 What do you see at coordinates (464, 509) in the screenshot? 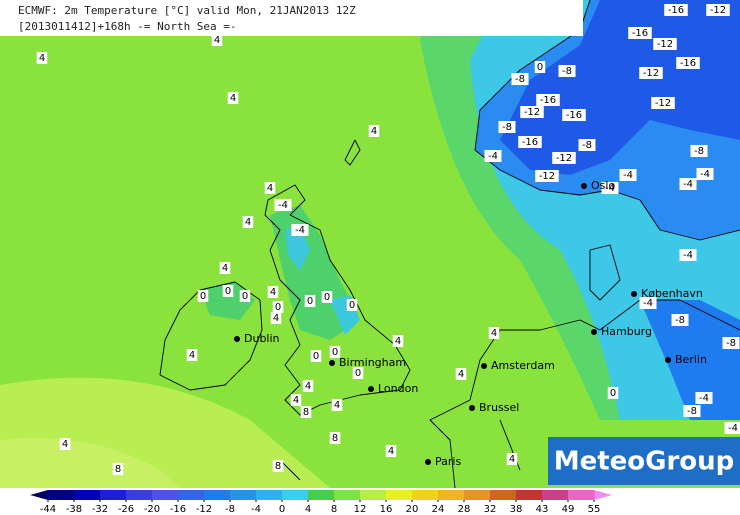
I see `legend-tick-label: 28` at bounding box center [464, 509].